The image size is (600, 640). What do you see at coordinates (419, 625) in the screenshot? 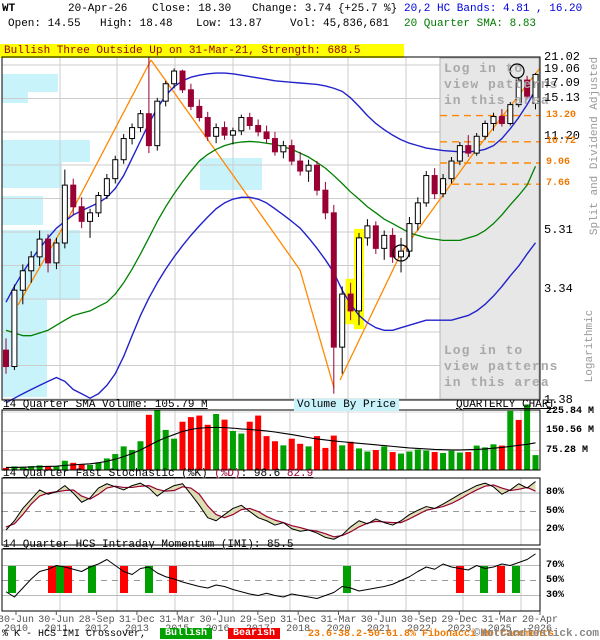
I see `date-axis-label: 30-Sep 2022` at bounding box center [419, 625].